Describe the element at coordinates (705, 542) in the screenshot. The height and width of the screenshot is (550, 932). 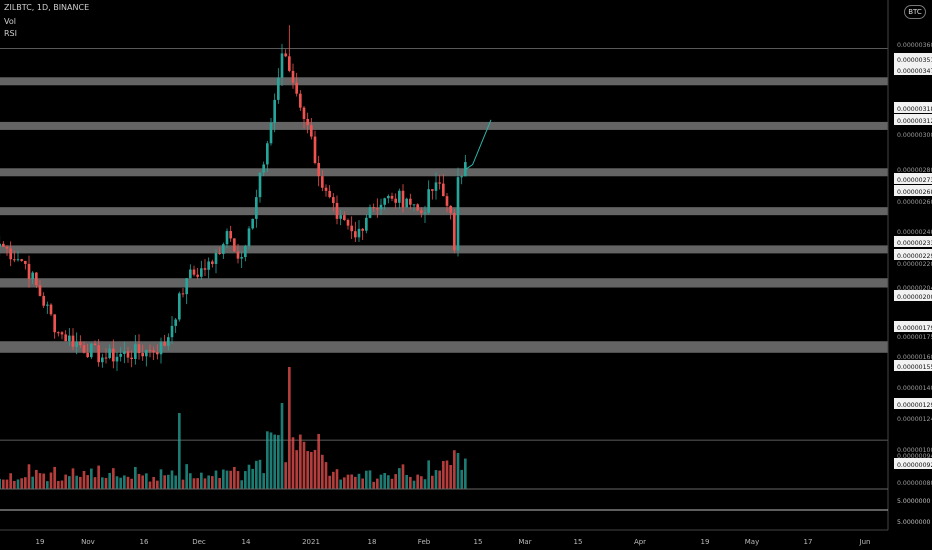
I see `time-tick: 19` at that location.